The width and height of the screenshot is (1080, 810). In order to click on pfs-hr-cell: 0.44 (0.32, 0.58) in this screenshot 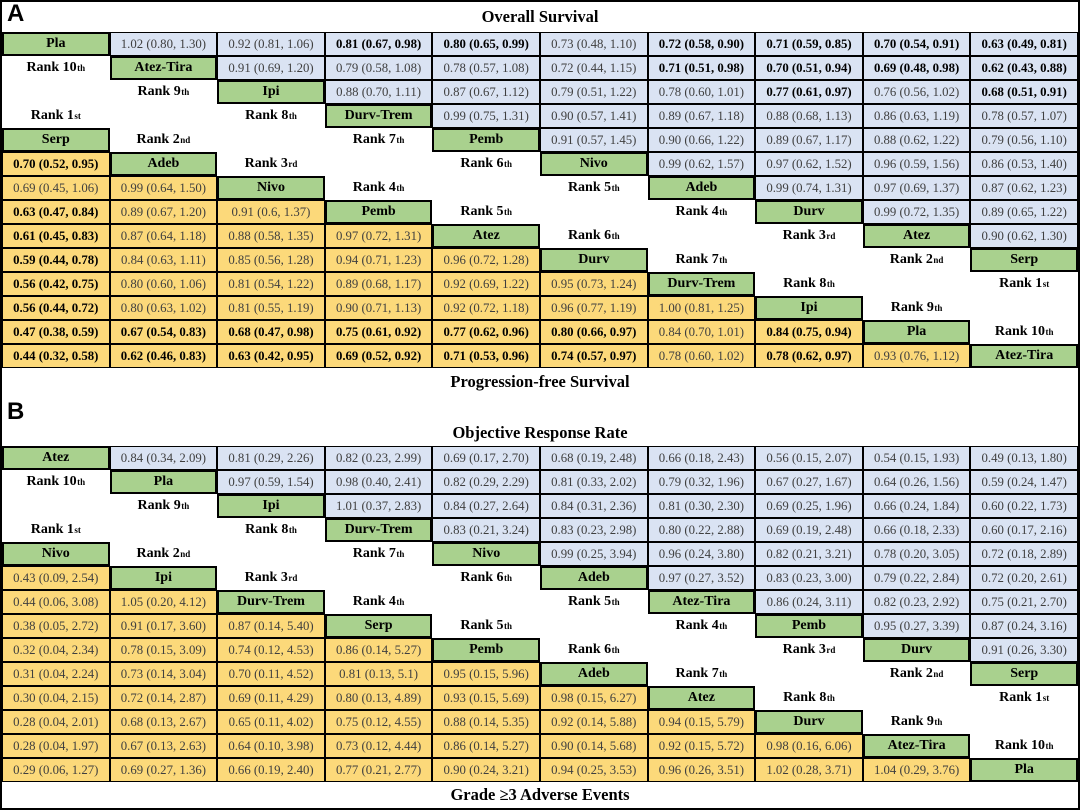, I will do `click(56, 356)`.